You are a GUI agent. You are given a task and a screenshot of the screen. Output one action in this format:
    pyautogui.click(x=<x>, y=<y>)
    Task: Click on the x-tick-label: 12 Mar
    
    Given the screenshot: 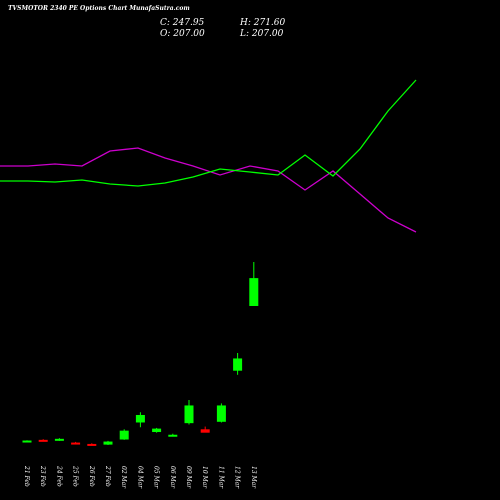 What is the action you would take?
    pyautogui.click(x=237, y=477)
    